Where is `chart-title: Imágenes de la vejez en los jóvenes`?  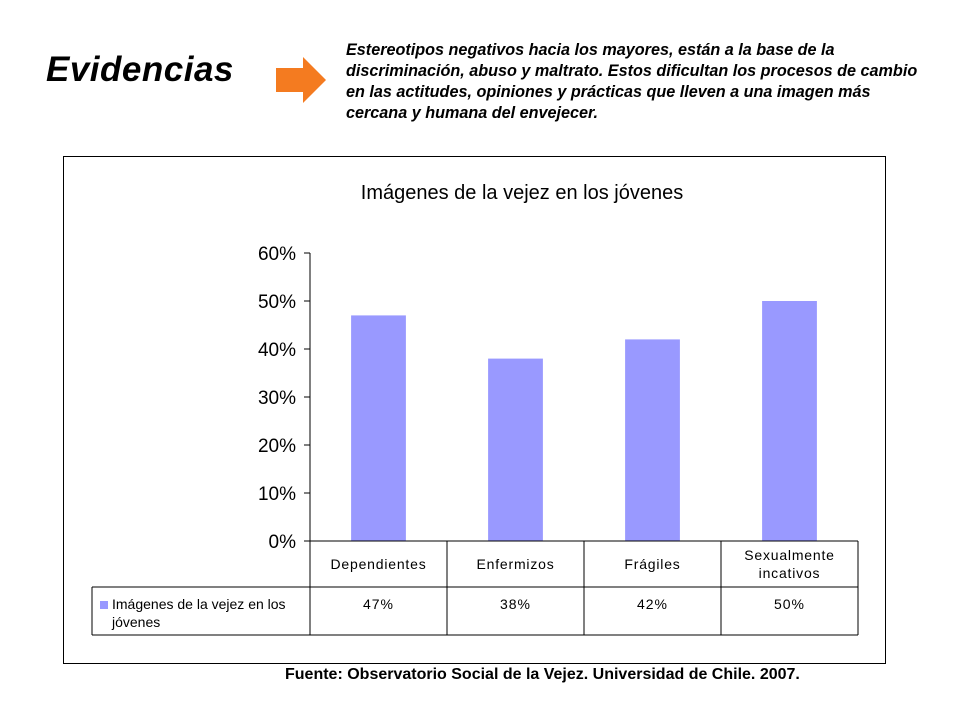
chart-title: Imágenes de la vejez en los jóvenes is located at coordinates (522, 193).